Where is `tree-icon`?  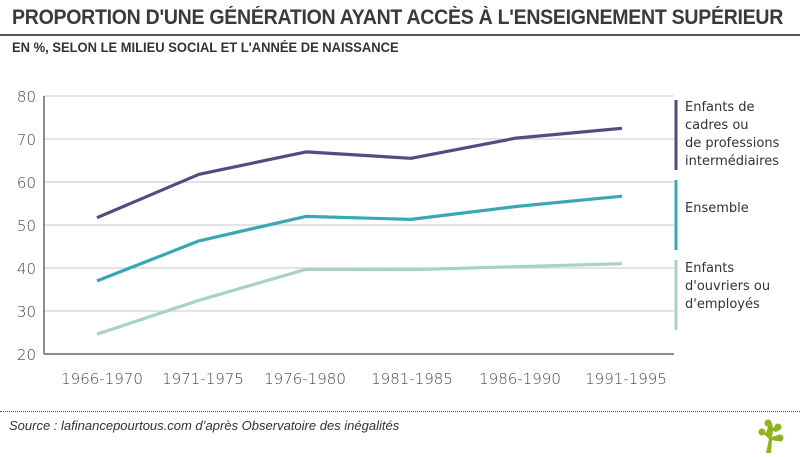 tree-icon is located at coordinates (771, 436).